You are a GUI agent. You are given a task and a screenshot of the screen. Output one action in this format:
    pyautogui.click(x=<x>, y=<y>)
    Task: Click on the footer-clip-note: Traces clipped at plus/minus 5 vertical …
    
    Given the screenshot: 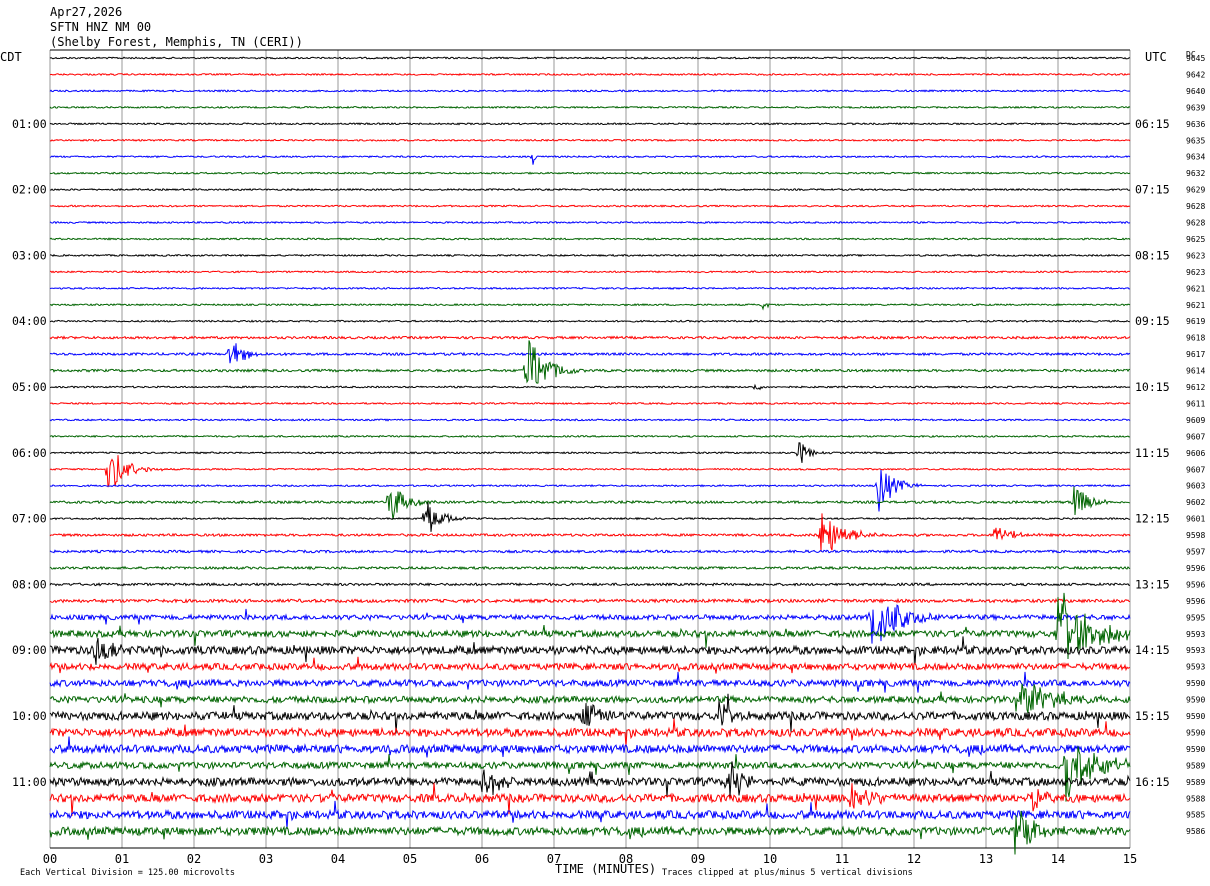 What is the action you would take?
    pyautogui.click(x=787, y=873)
    